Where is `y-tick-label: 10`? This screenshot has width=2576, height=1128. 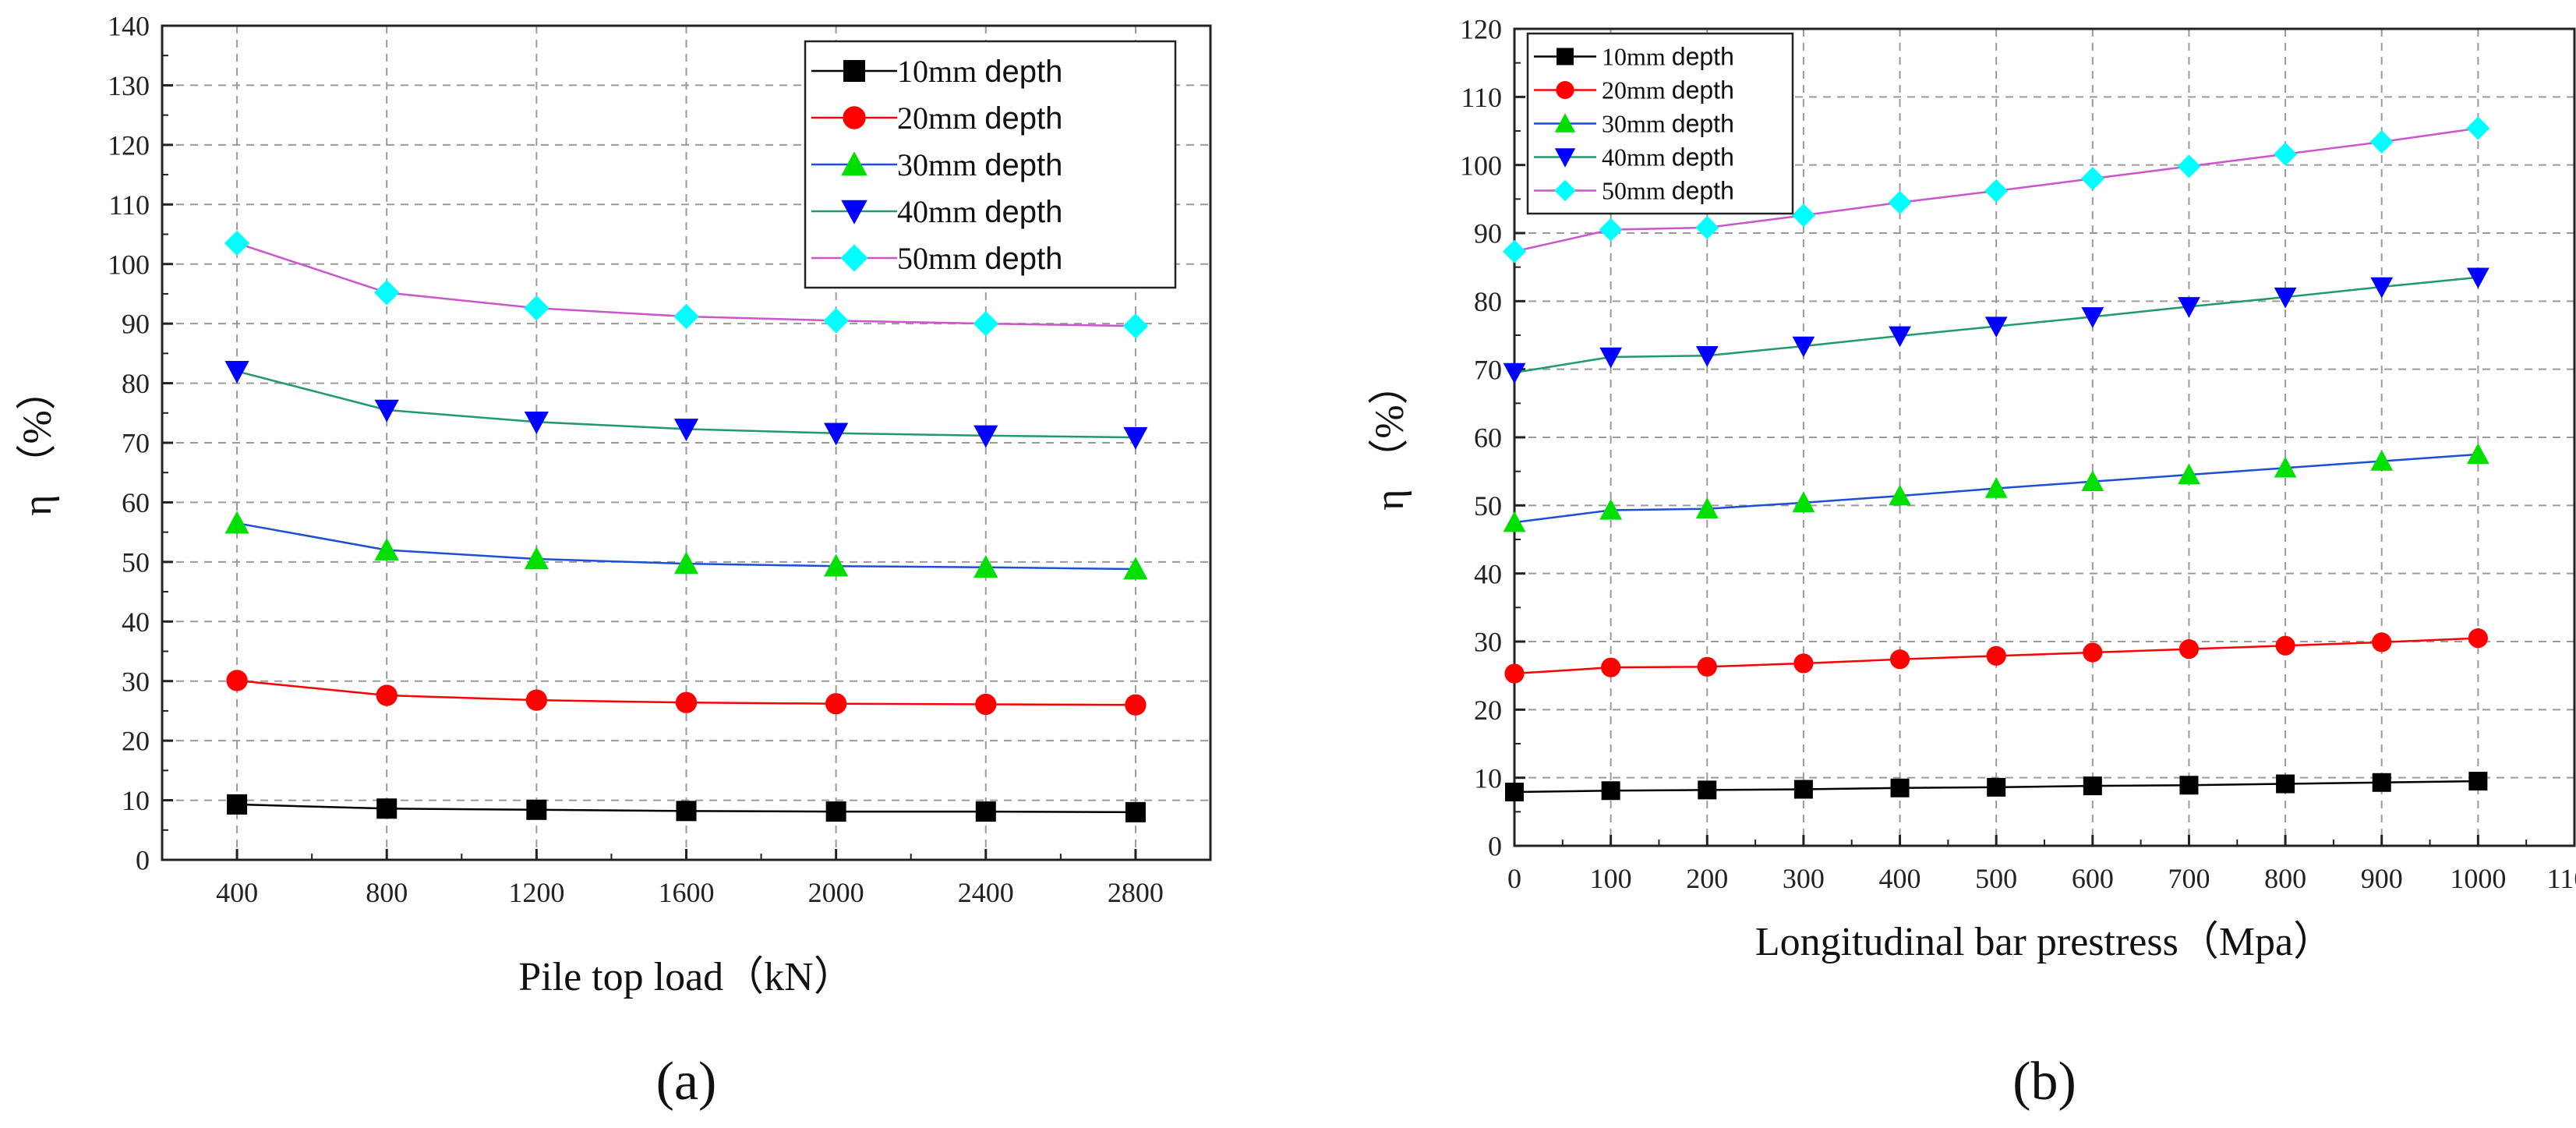
y-tick-label: 10 is located at coordinates (1488, 778).